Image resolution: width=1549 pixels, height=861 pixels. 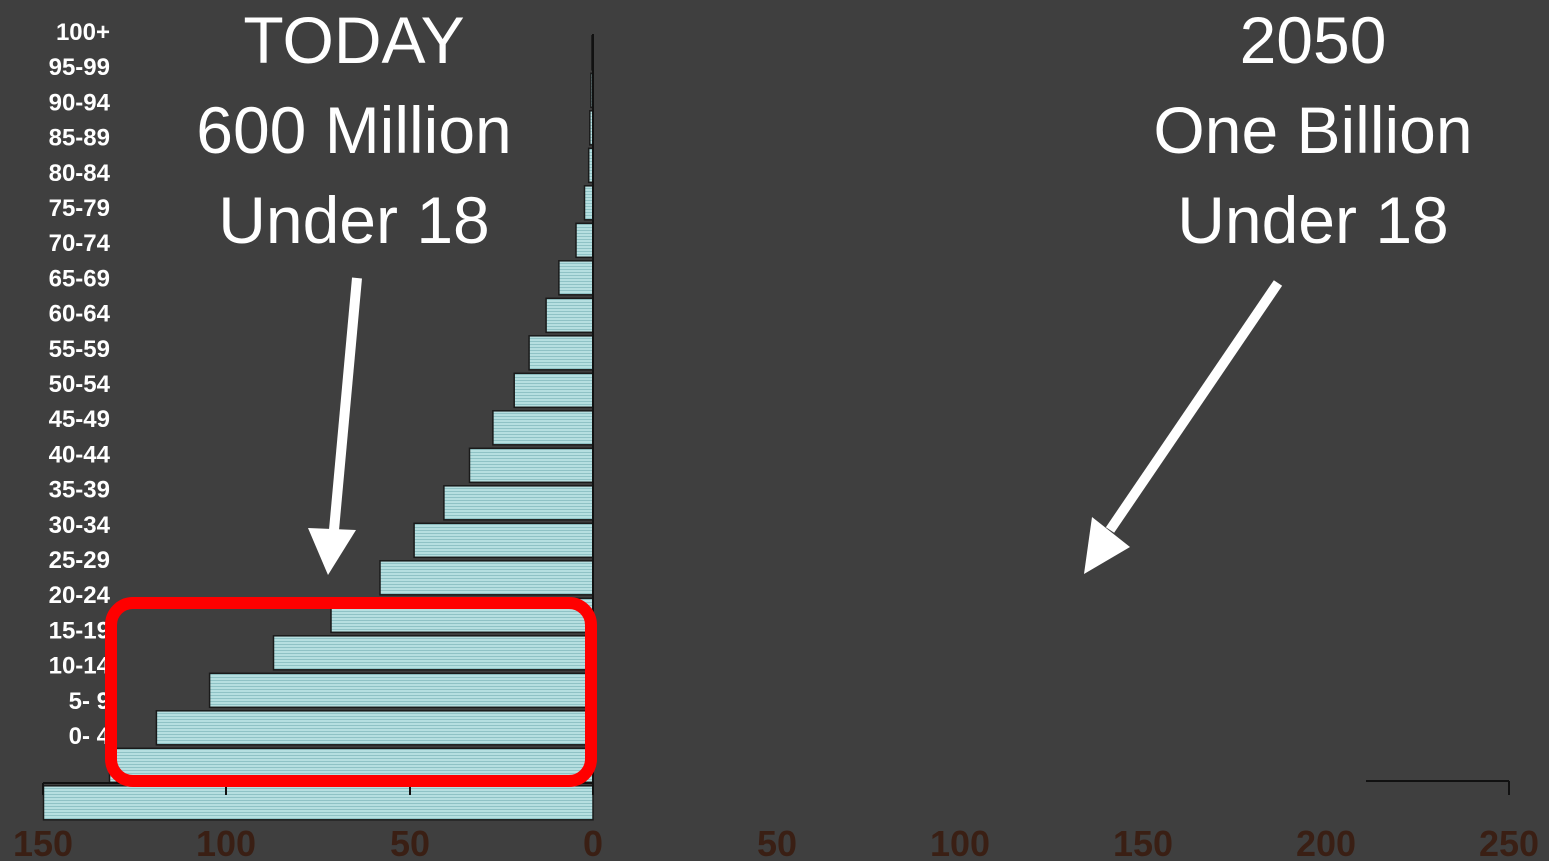 What do you see at coordinates (1313, 40) in the screenshot?
I see `annotation-right-line-1: 2050` at bounding box center [1313, 40].